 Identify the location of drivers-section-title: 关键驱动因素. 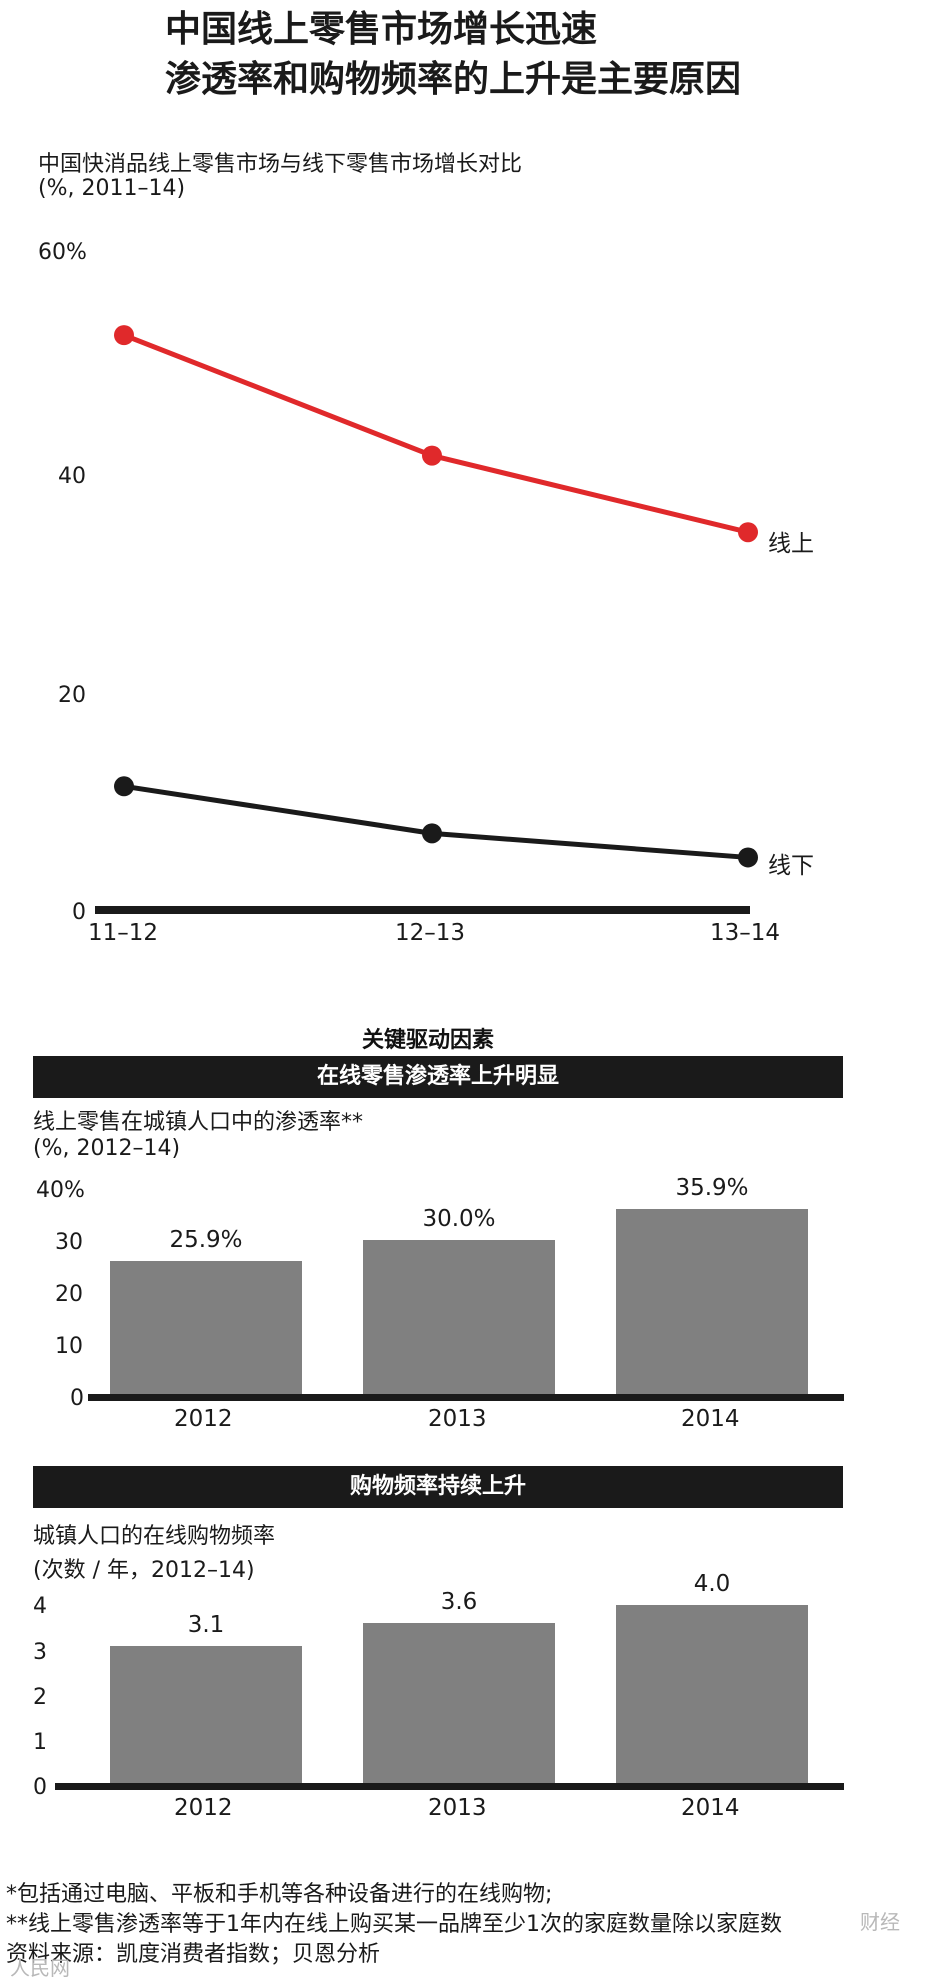
(428, 1040).